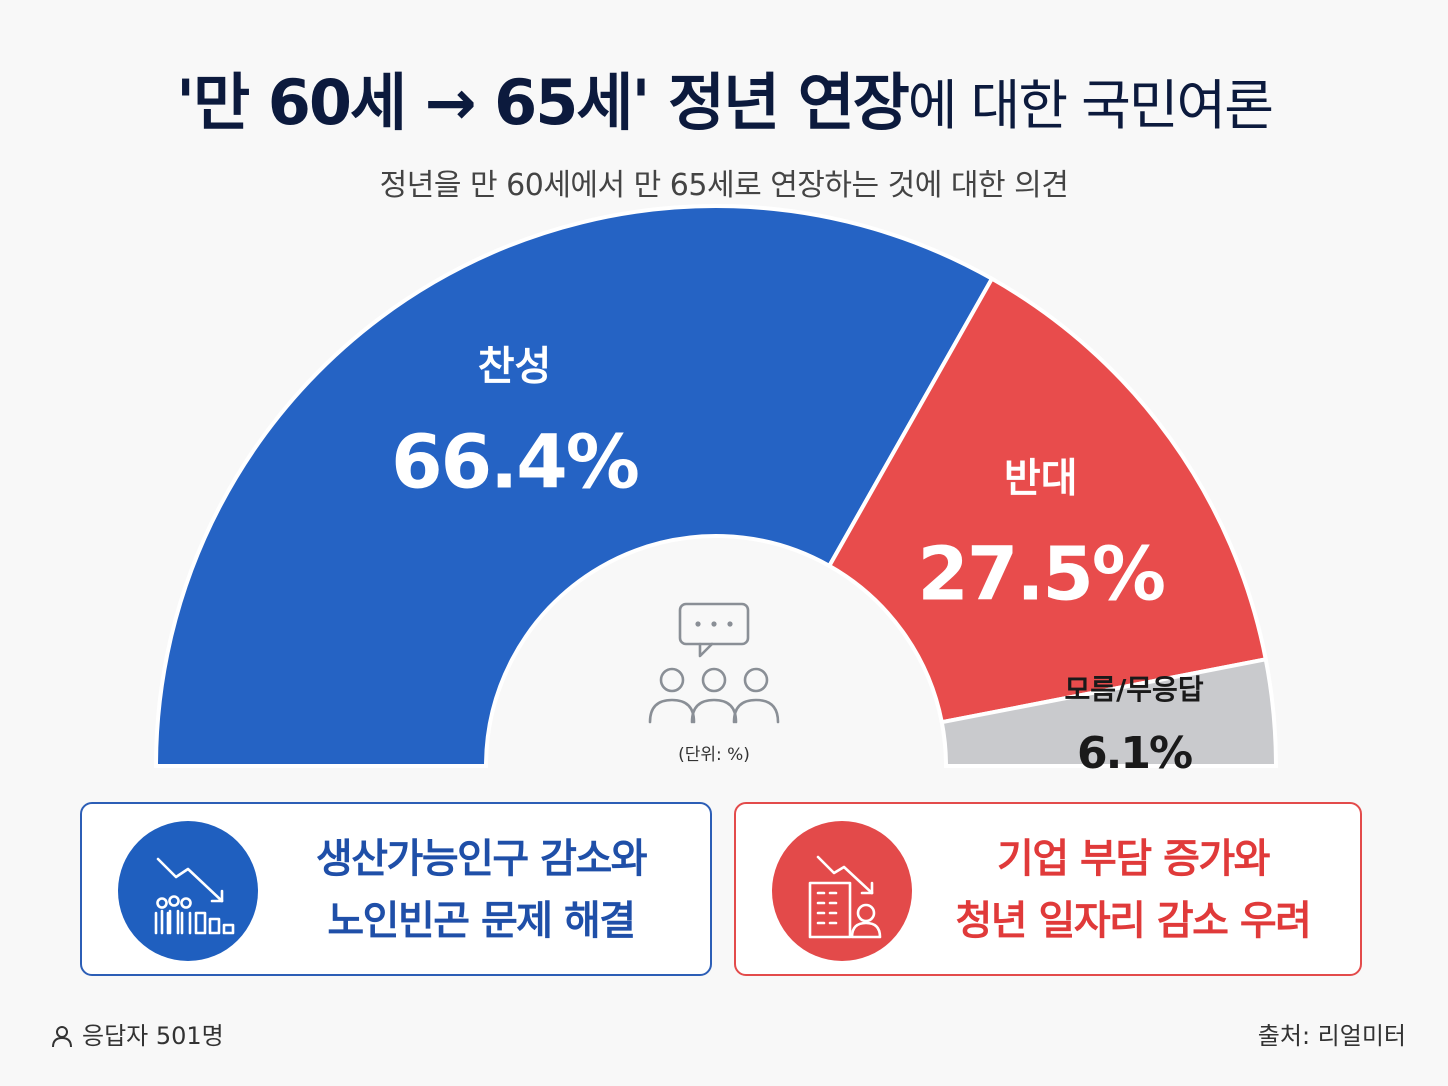 The height and width of the screenshot is (1086, 1448). What do you see at coordinates (481, 921) in the screenshot?
I see `support-reason-line-2: 노인빈곤 문제 해결` at bounding box center [481, 921].